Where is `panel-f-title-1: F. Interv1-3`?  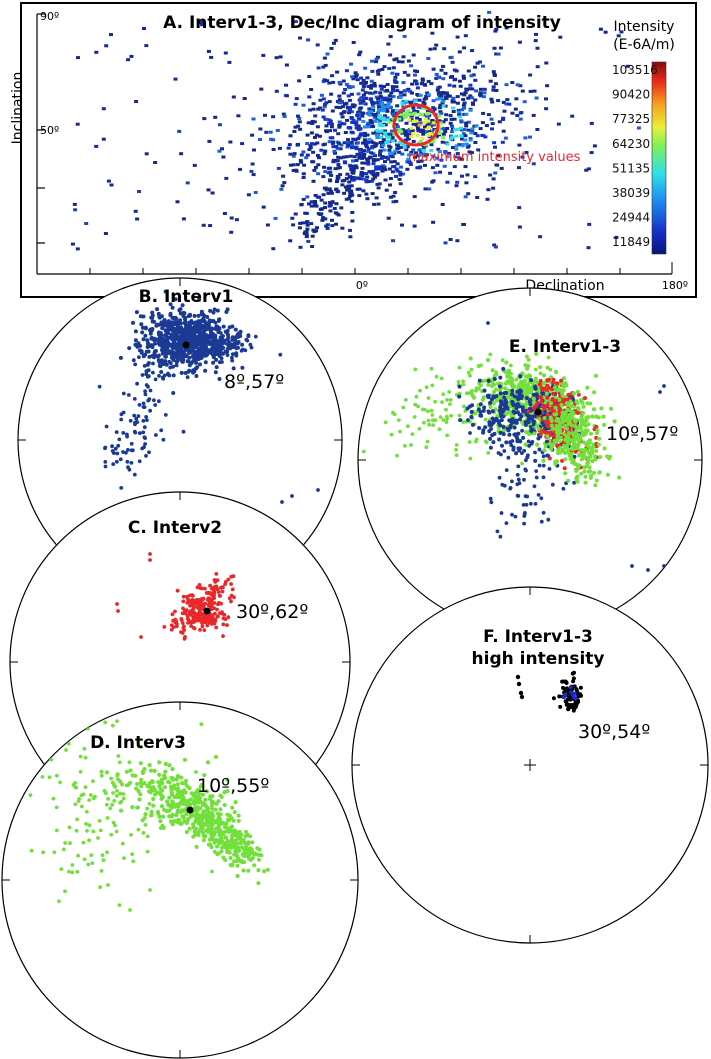 panel-f-title-1: F. Interv1-3 is located at coordinates (538, 637).